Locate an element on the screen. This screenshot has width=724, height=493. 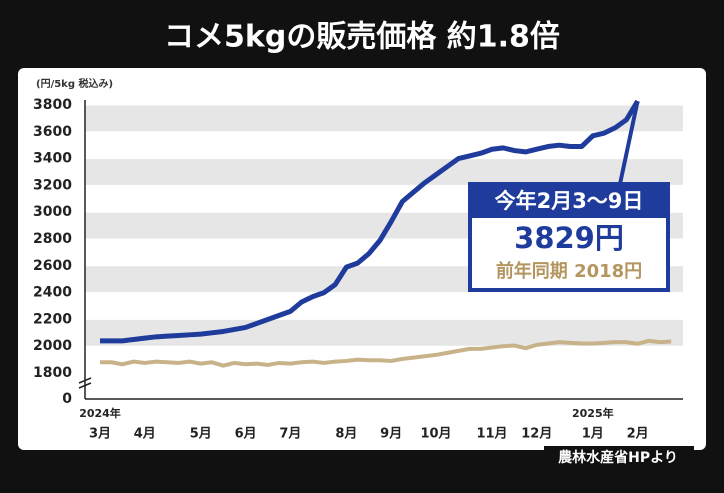
y-tick-label: 1800 is located at coordinates (52, 373).